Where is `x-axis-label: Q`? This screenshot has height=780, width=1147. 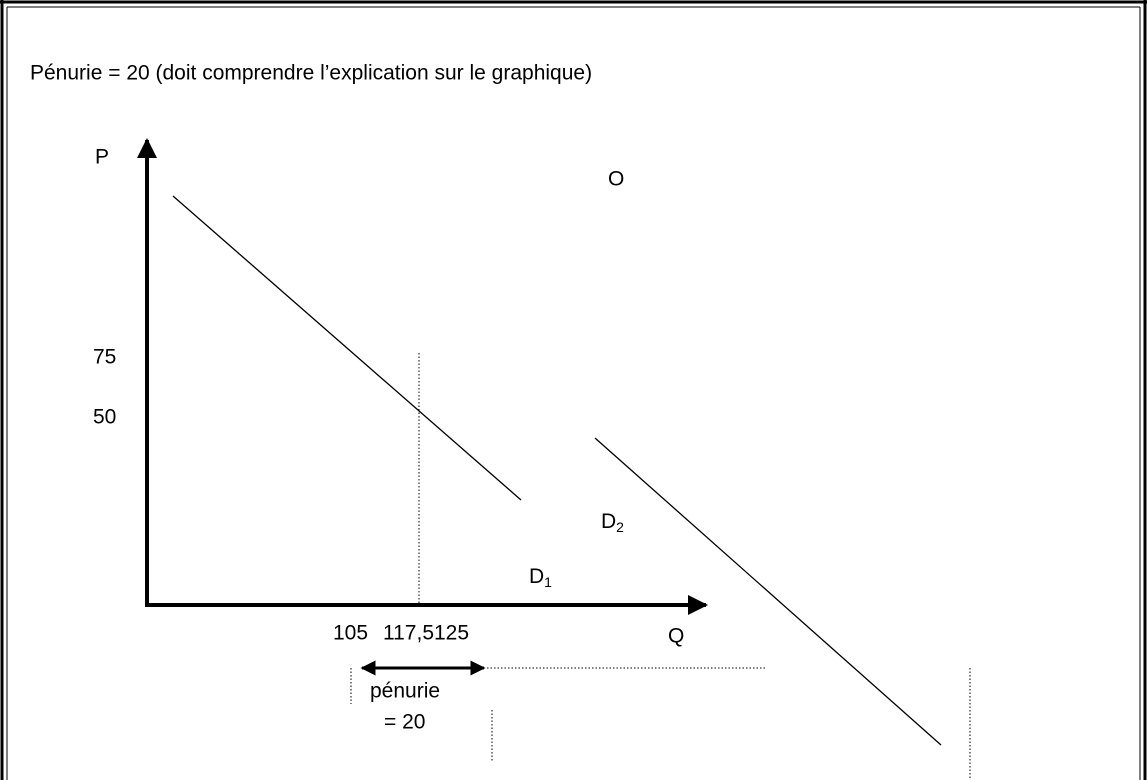 x-axis-label: Q is located at coordinates (676, 636).